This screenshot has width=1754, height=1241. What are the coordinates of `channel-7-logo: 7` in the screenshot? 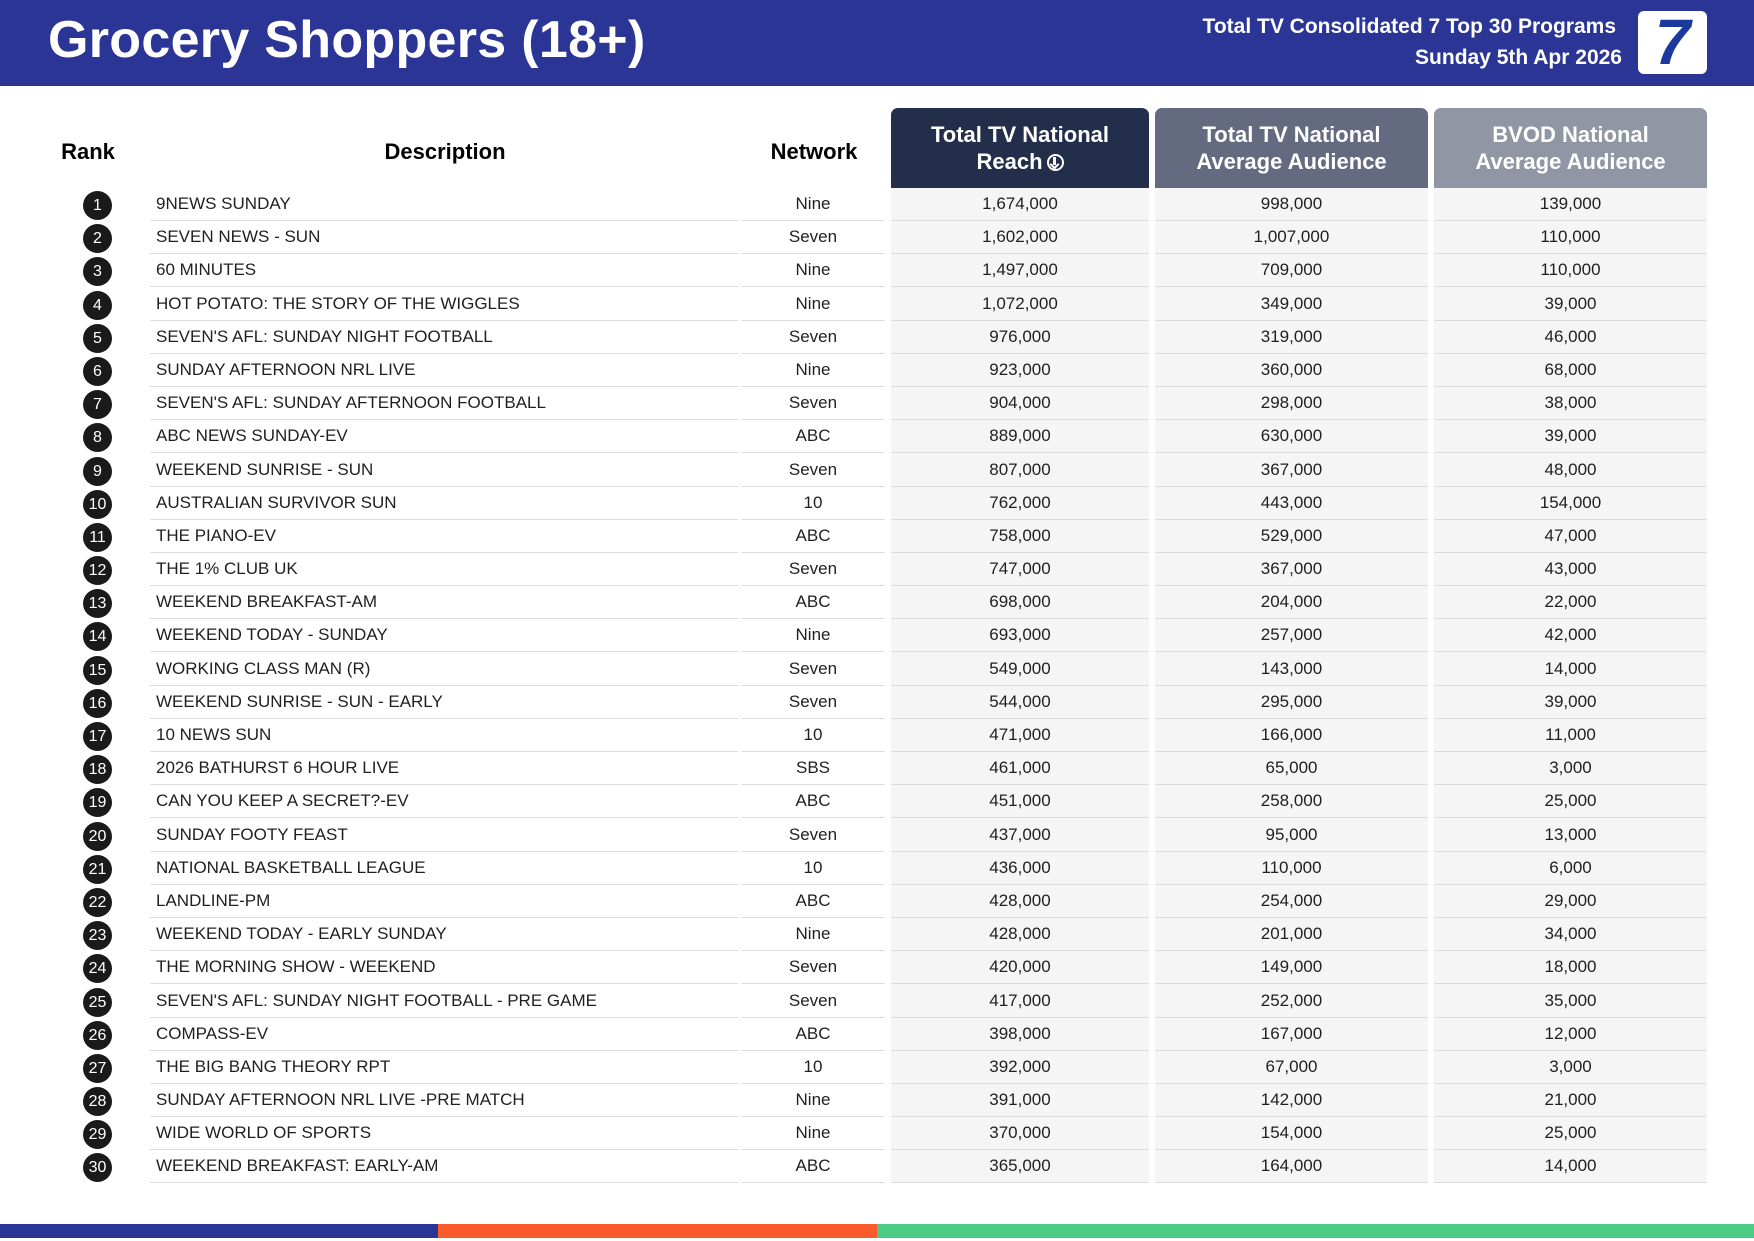 It's located at (1672, 42).